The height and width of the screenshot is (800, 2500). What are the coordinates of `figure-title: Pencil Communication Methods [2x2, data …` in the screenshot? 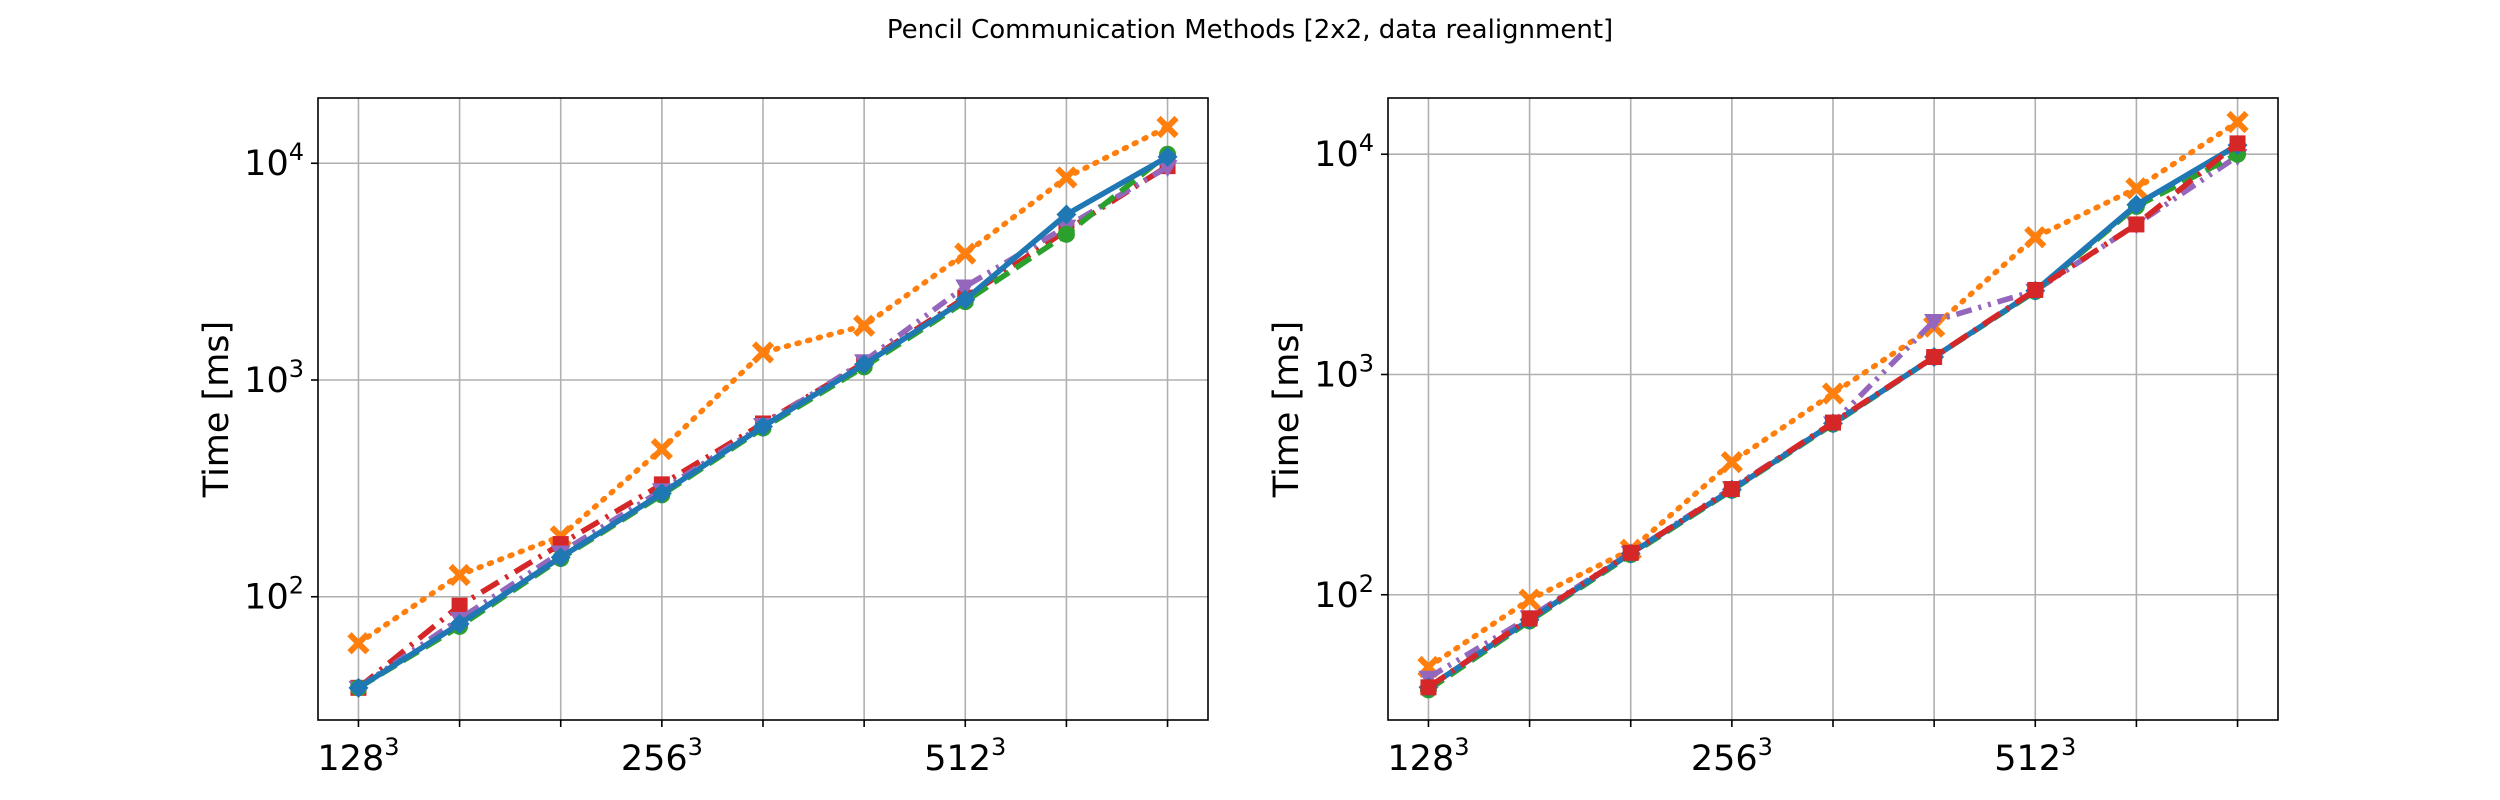 It's located at (1250, 30).